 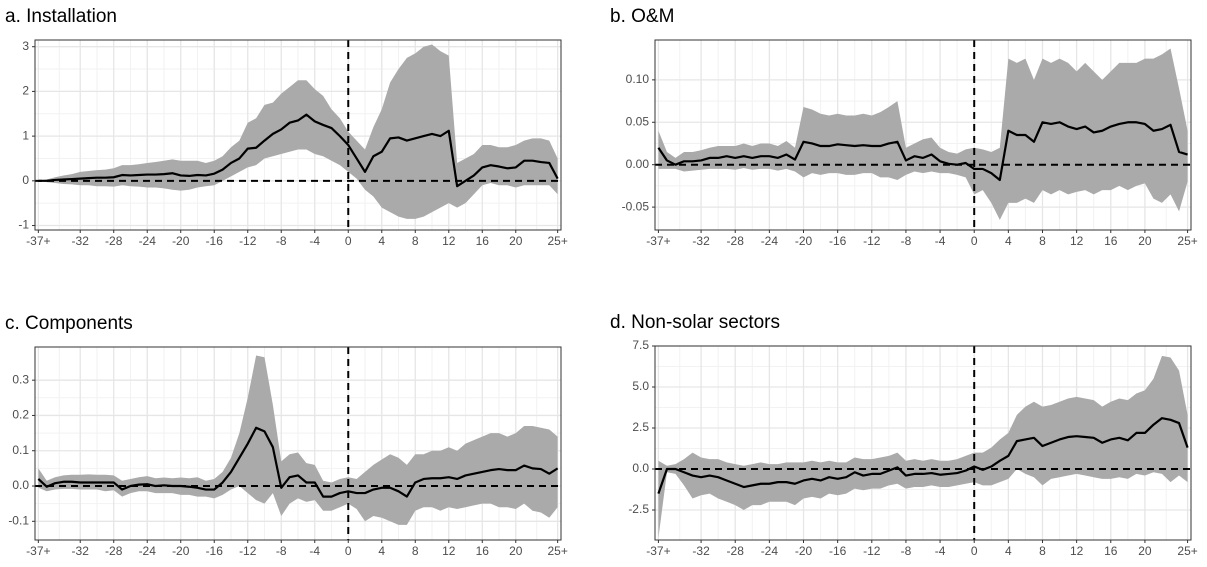 I want to click on y-tick-label: 2, so click(x=25, y=91).